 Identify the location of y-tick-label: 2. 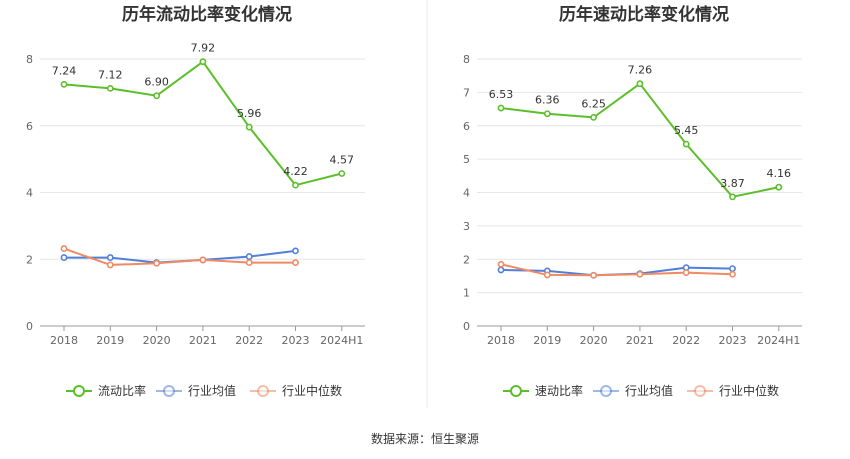
(466, 259).